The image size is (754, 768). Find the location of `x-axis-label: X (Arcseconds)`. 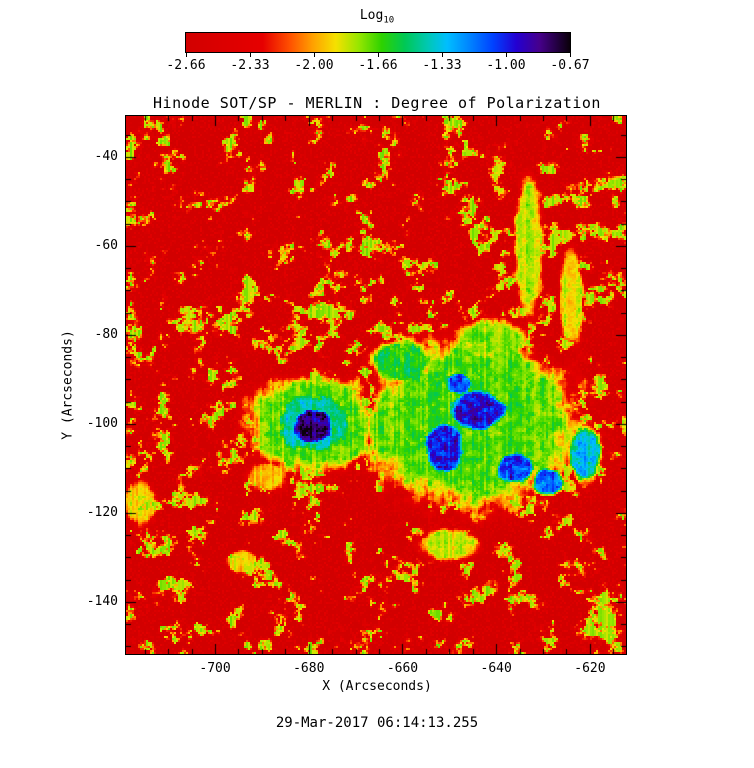

x-axis-label: X (Arcseconds) is located at coordinates (377, 686).